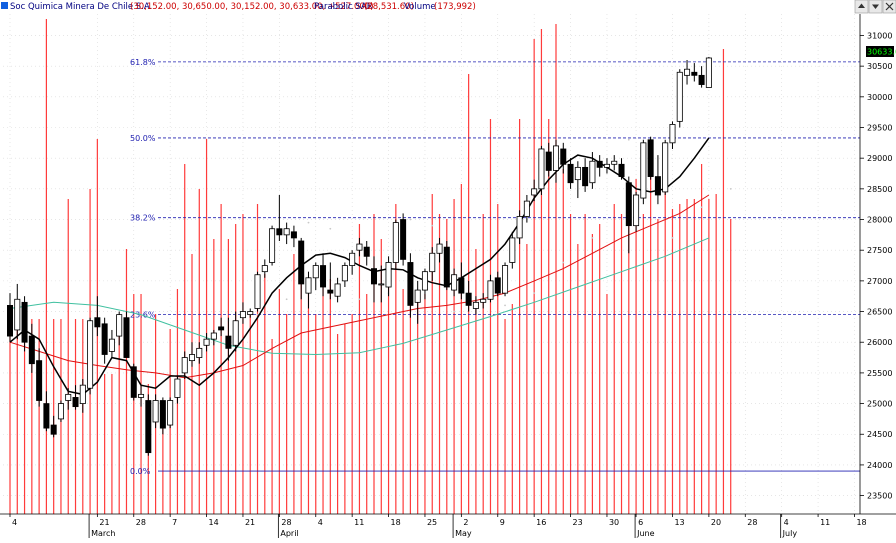  What do you see at coordinates (879, 496) in the screenshot?
I see `y-tick-label: 23500` at bounding box center [879, 496].